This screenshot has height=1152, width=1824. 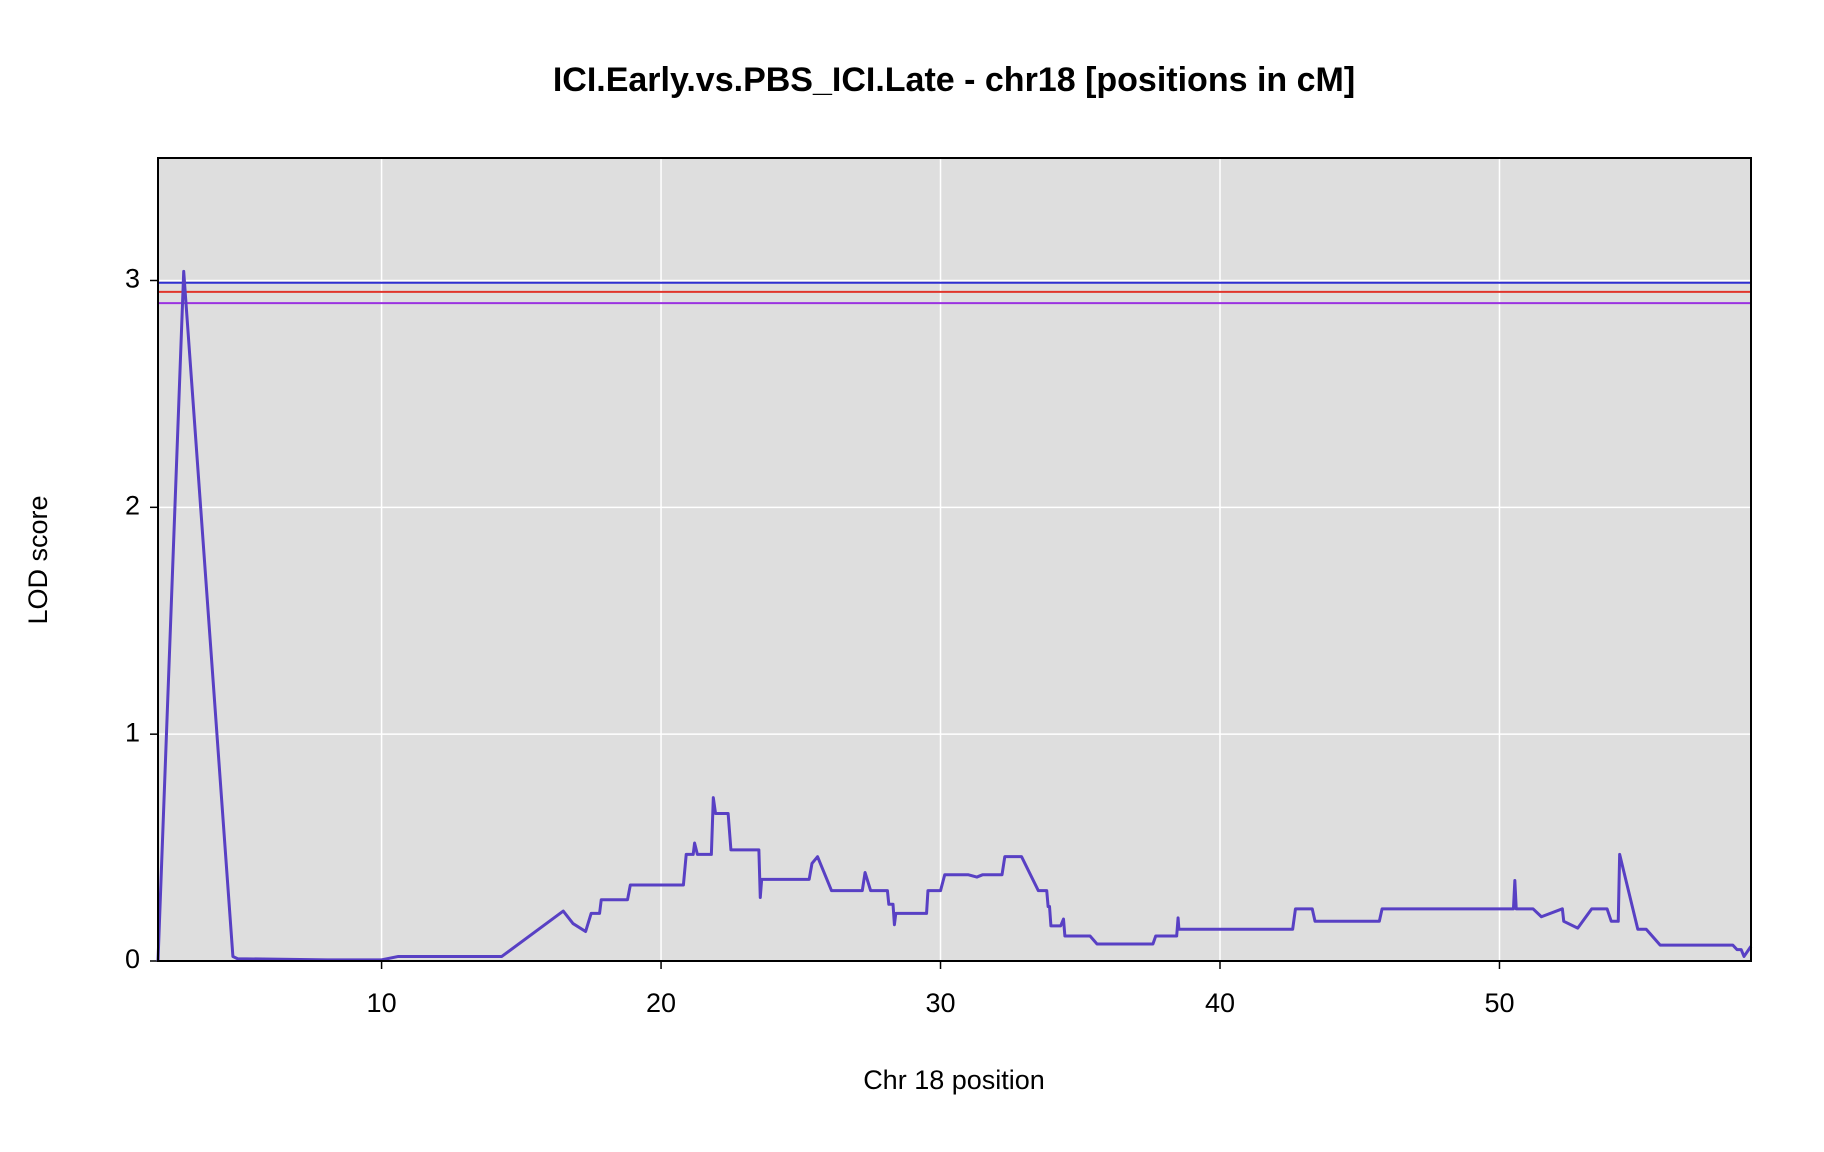 What do you see at coordinates (941, 1003) in the screenshot?
I see `x-tick-label: 30` at bounding box center [941, 1003].